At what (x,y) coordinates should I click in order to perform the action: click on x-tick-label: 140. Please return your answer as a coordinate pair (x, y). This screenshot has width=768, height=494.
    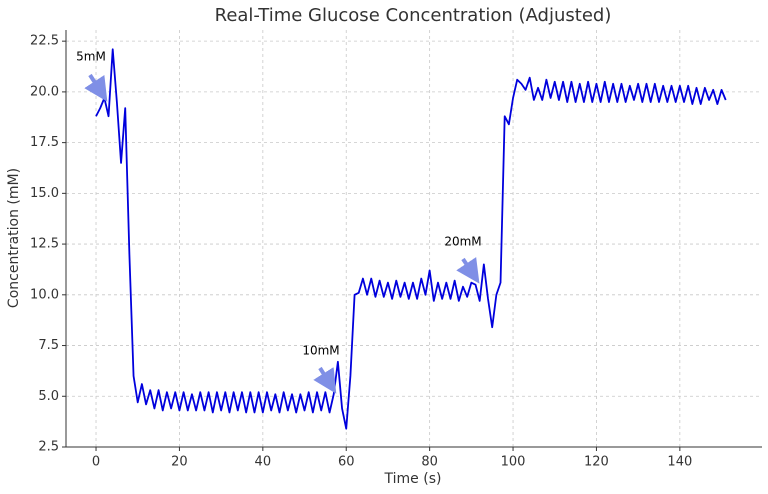
    Looking at the image, I should click on (679, 462).